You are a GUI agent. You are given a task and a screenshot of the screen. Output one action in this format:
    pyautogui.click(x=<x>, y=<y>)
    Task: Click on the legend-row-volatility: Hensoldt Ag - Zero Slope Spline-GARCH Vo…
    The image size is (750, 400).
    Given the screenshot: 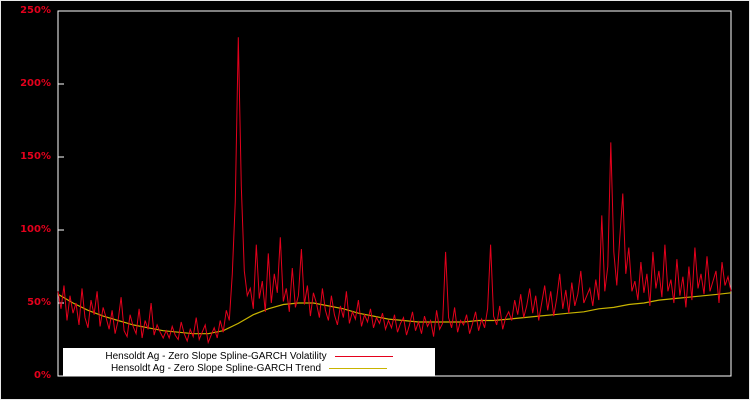 What is the action you would take?
    pyautogui.click(x=249, y=356)
    